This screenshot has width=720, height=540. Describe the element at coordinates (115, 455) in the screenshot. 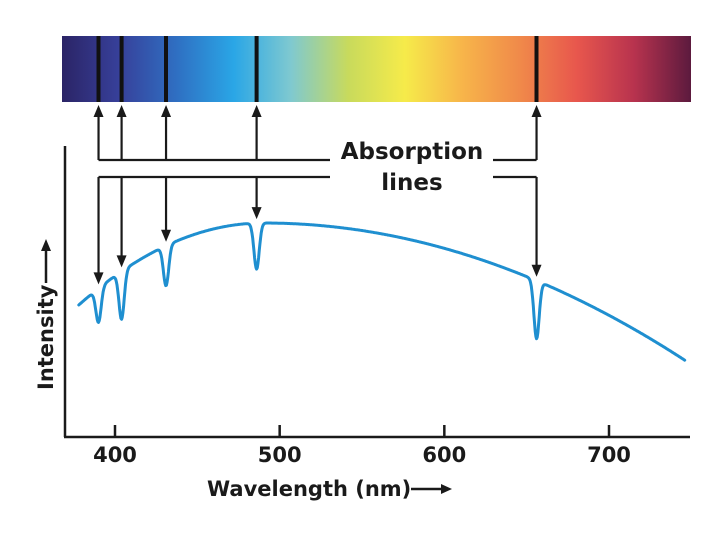

I see `x-tick-label-400: 400` at that location.